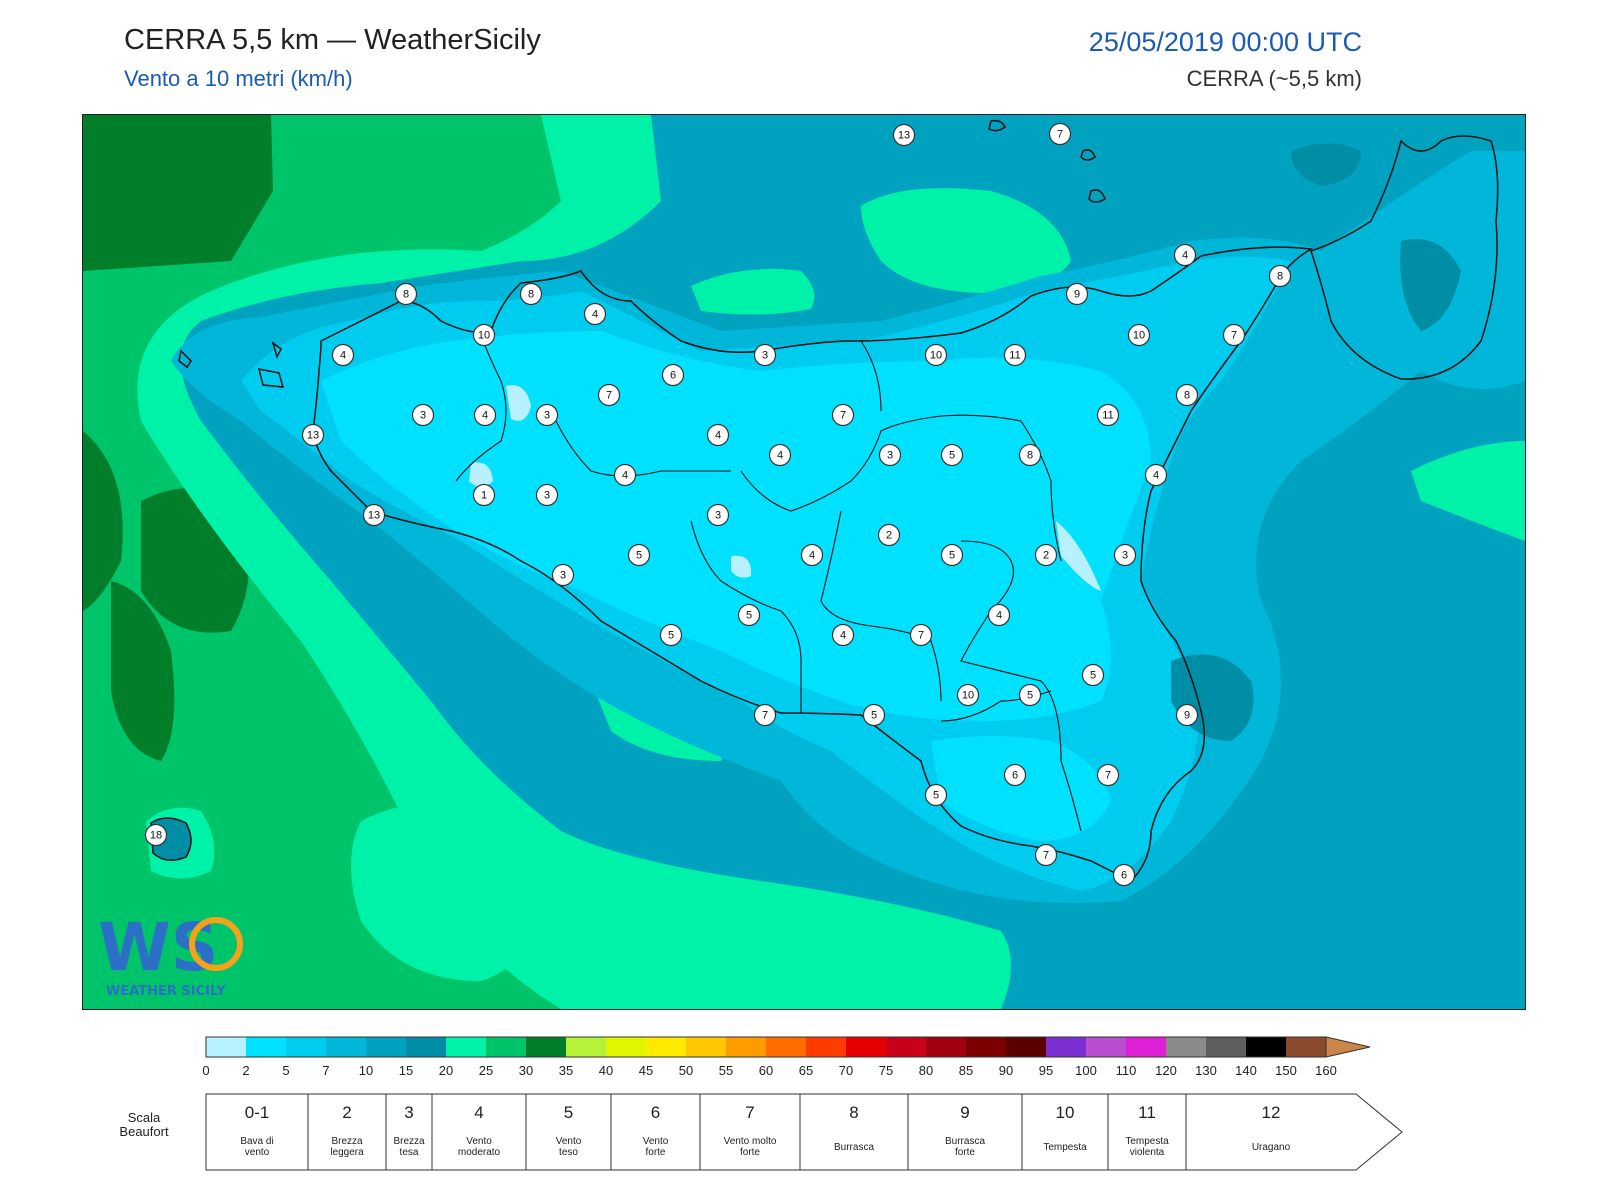 This screenshot has height=1200, width=1600. Describe the element at coordinates (750, 1147) in the screenshot. I see `beaufort-description: Vento molto forte` at that location.